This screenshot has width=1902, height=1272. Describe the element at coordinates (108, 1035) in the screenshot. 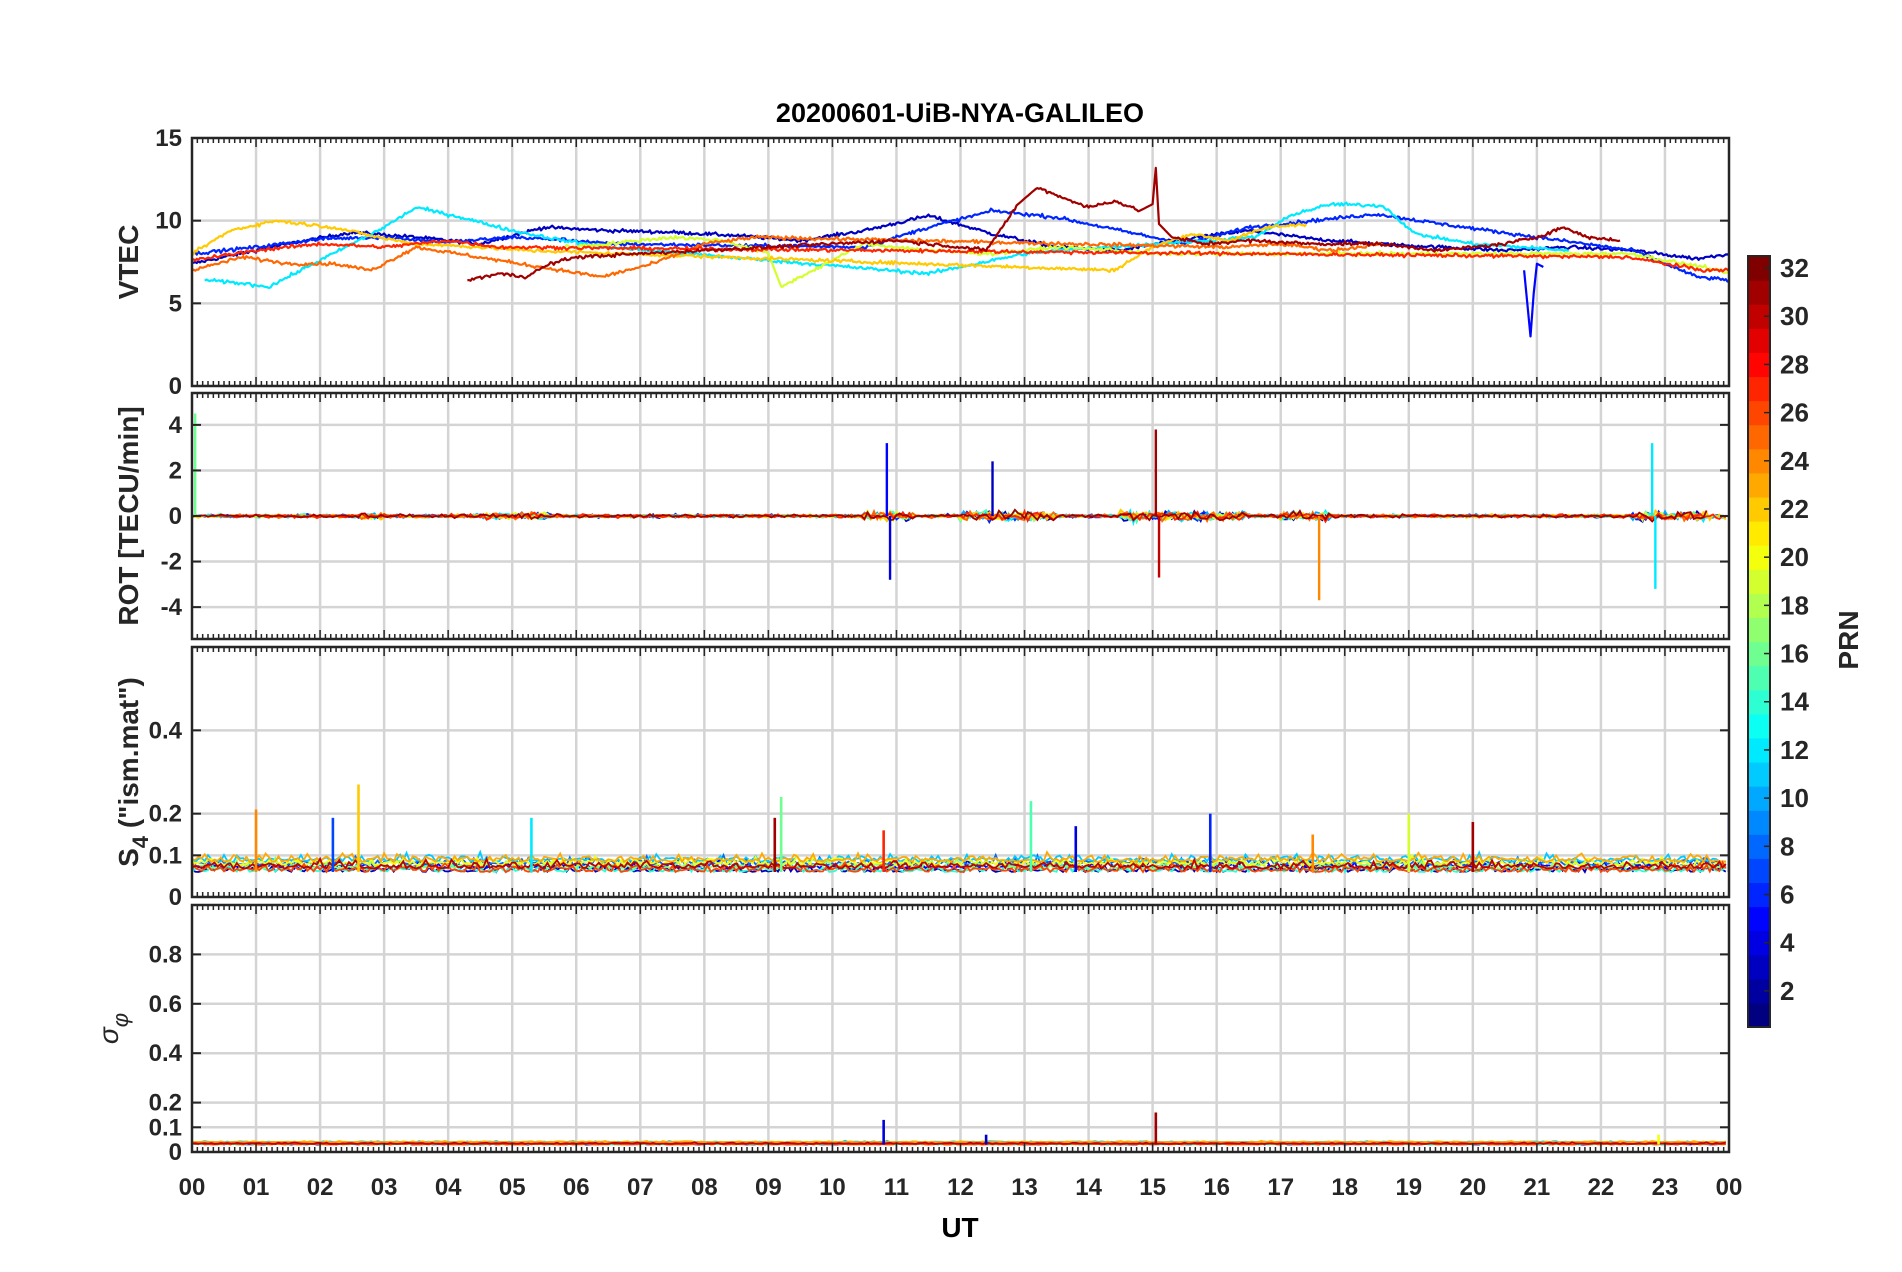

I see `y-label-main: σ` at that location.